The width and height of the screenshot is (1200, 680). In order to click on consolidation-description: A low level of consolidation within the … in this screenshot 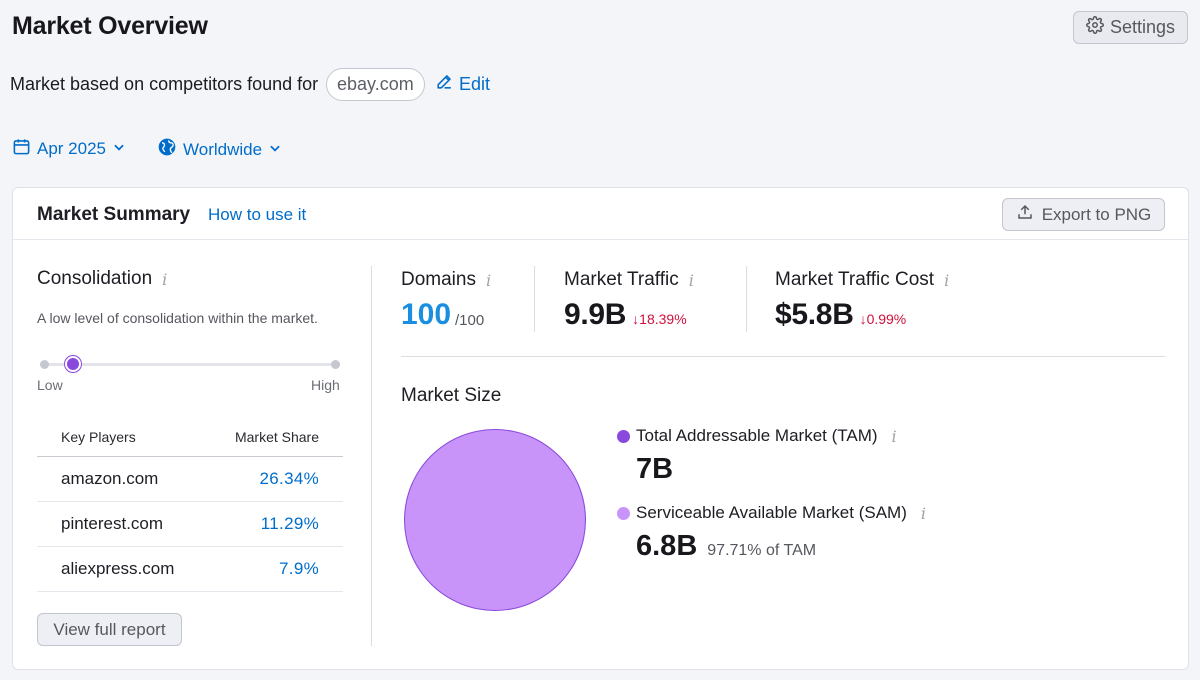, I will do `click(177, 318)`.